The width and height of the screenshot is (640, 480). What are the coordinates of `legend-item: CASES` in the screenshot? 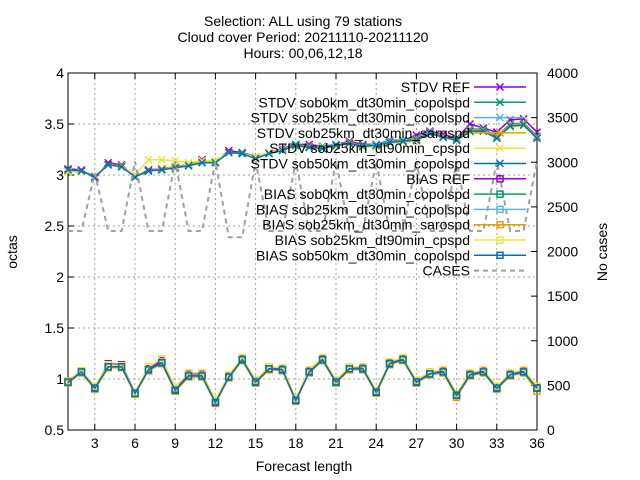 It's located at (474, 271).